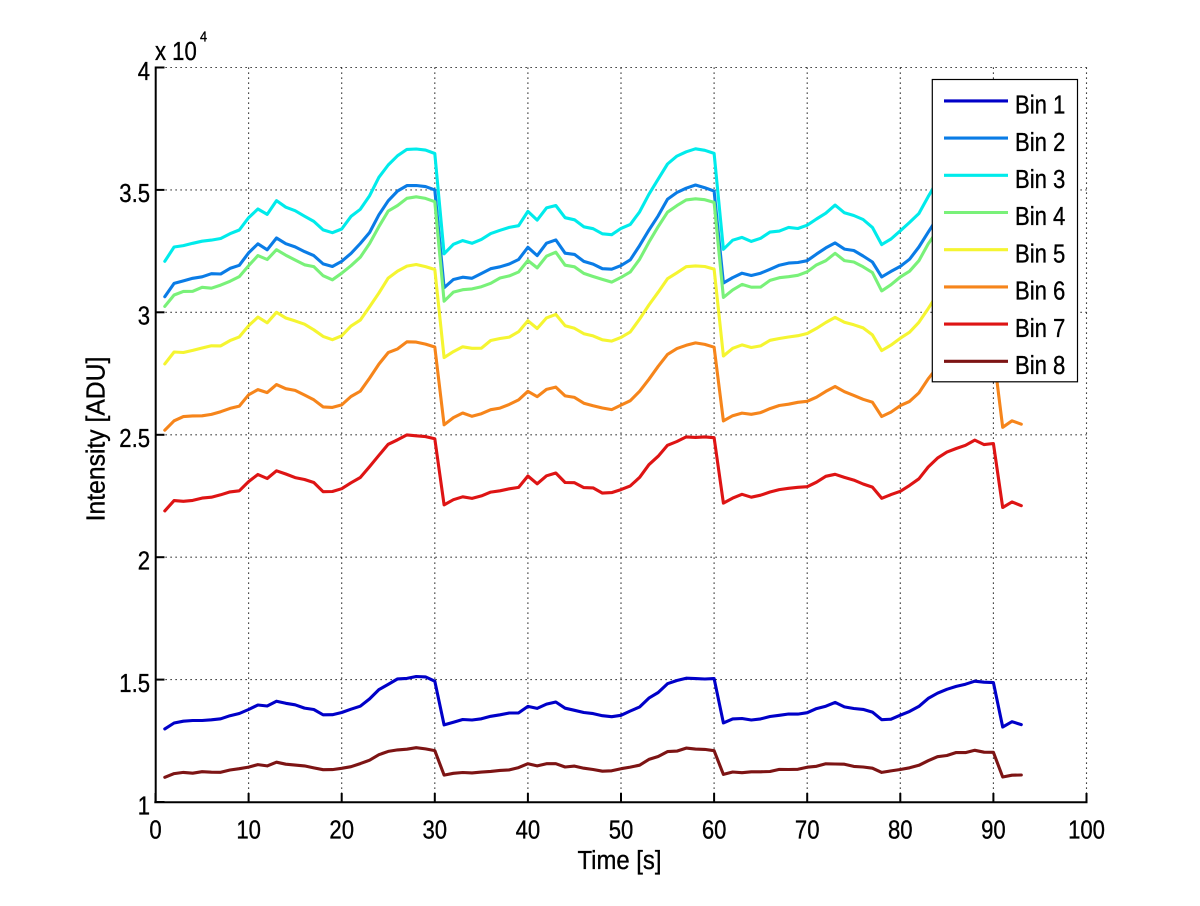 The width and height of the screenshot is (1200, 906). Describe the element at coordinates (134, 438) in the screenshot. I see `svg-text: 2.5` at that location.